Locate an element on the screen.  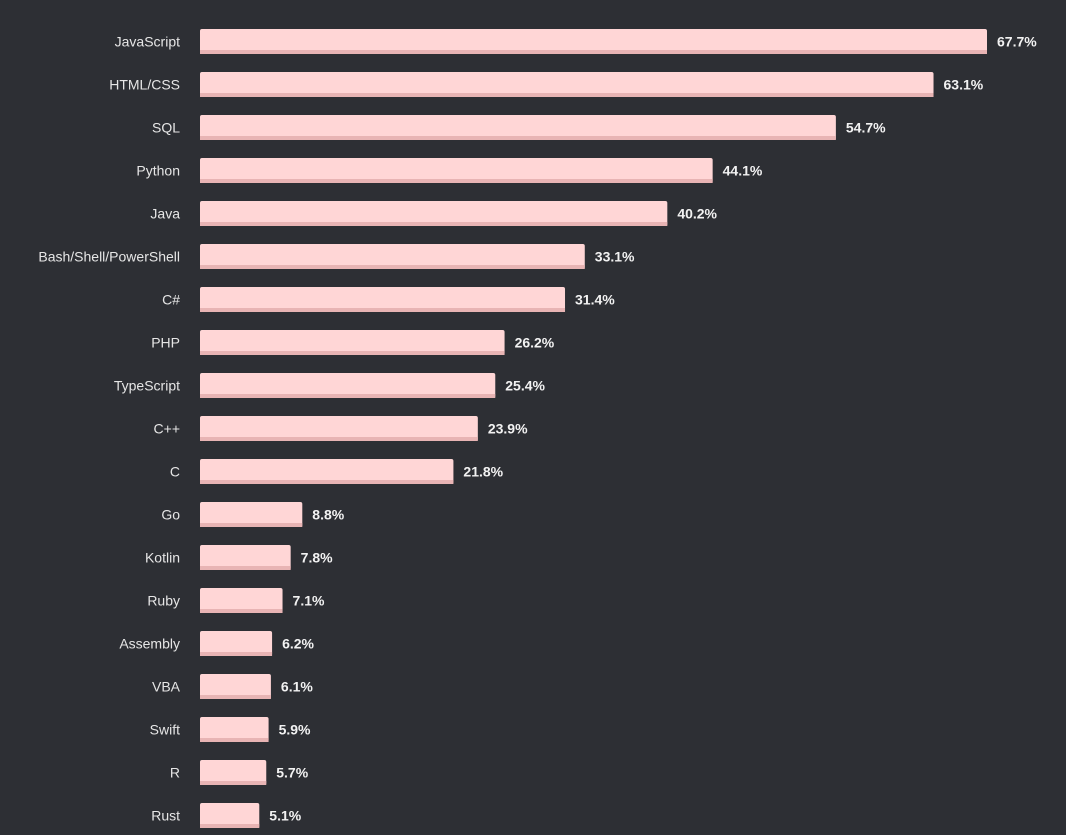
category-label: TypeScript is located at coordinates (147, 386).